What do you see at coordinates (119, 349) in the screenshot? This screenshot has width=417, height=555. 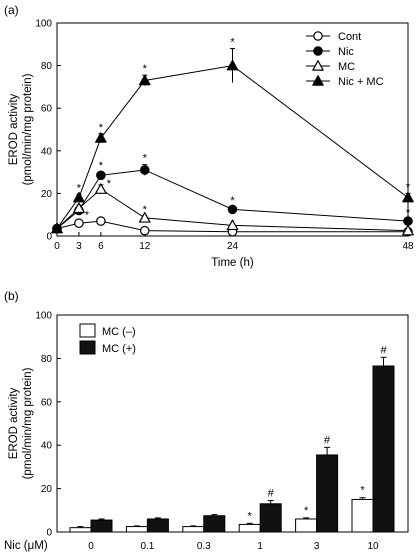 I see `legend-label: MC (+)` at bounding box center [119, 349].